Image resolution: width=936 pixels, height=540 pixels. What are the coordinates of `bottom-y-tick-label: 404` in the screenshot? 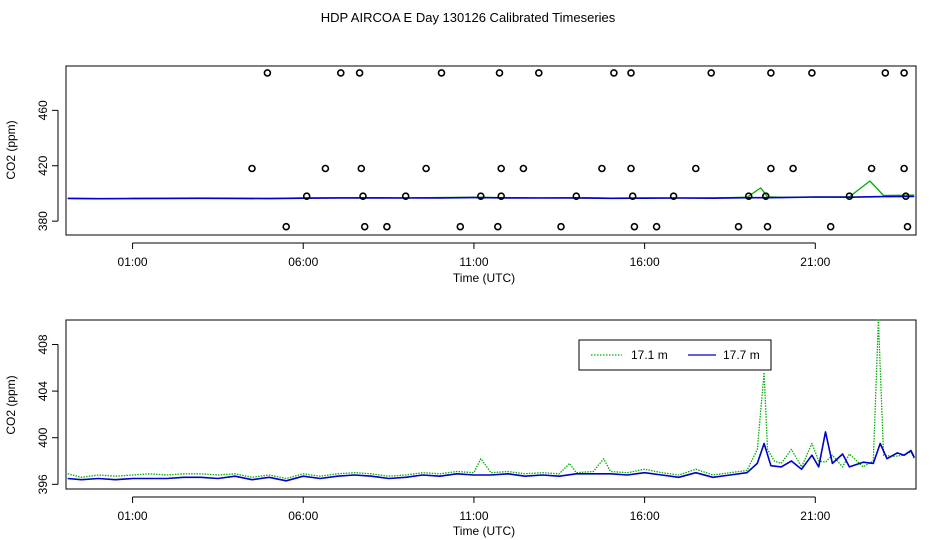 It's located at (43, 391).